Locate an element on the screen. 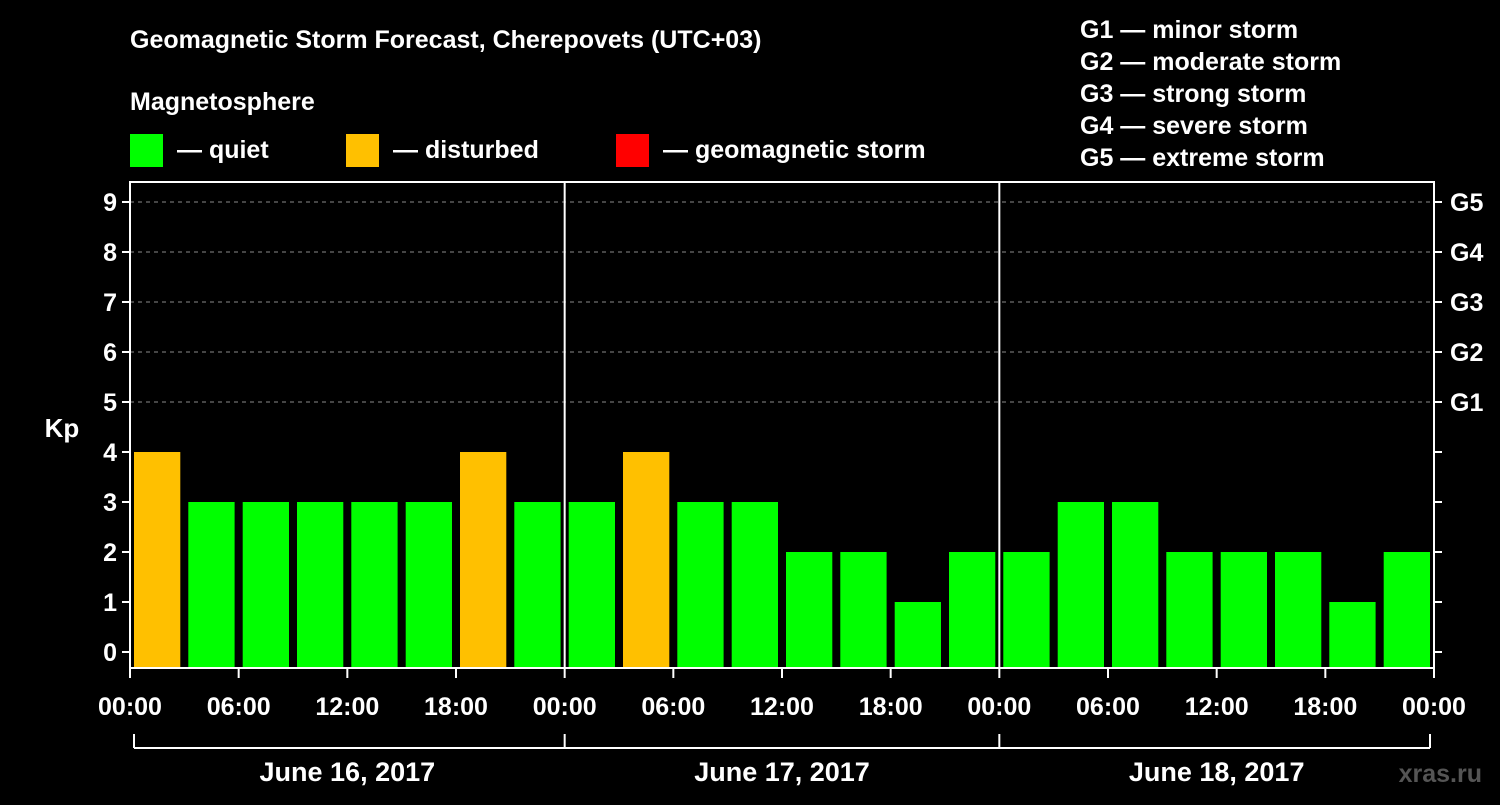 This screenshot has width=1500, height=805. y-tick-label-3: 3 is located at coordinates (110, 503).